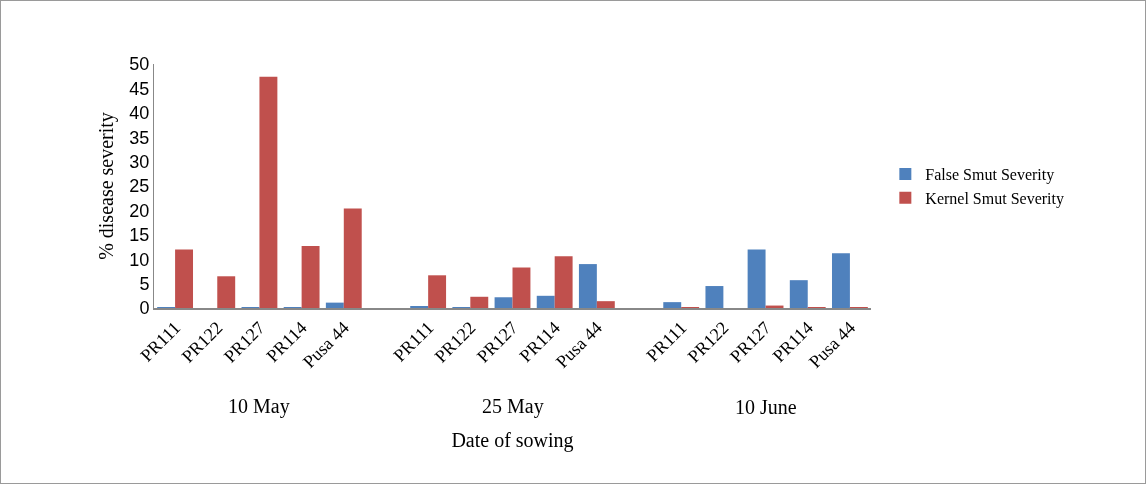 The image size is (1146, 484). I want to click on text: 25 May, so click(513, 406).